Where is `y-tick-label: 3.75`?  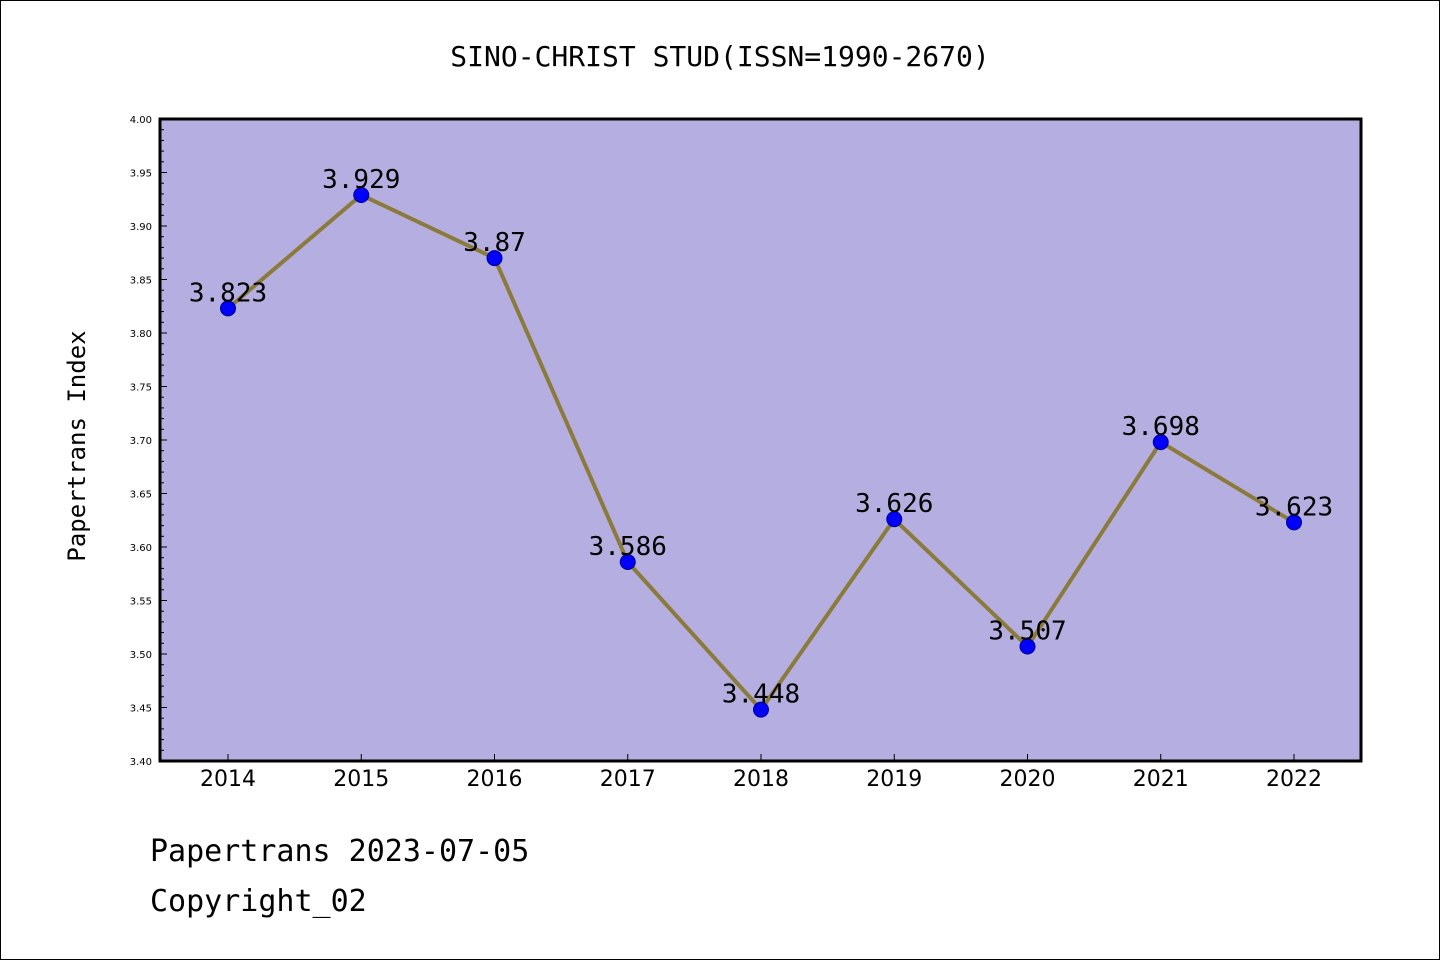
y-tick-label: 3.75 is located at coordinates (141, 388).